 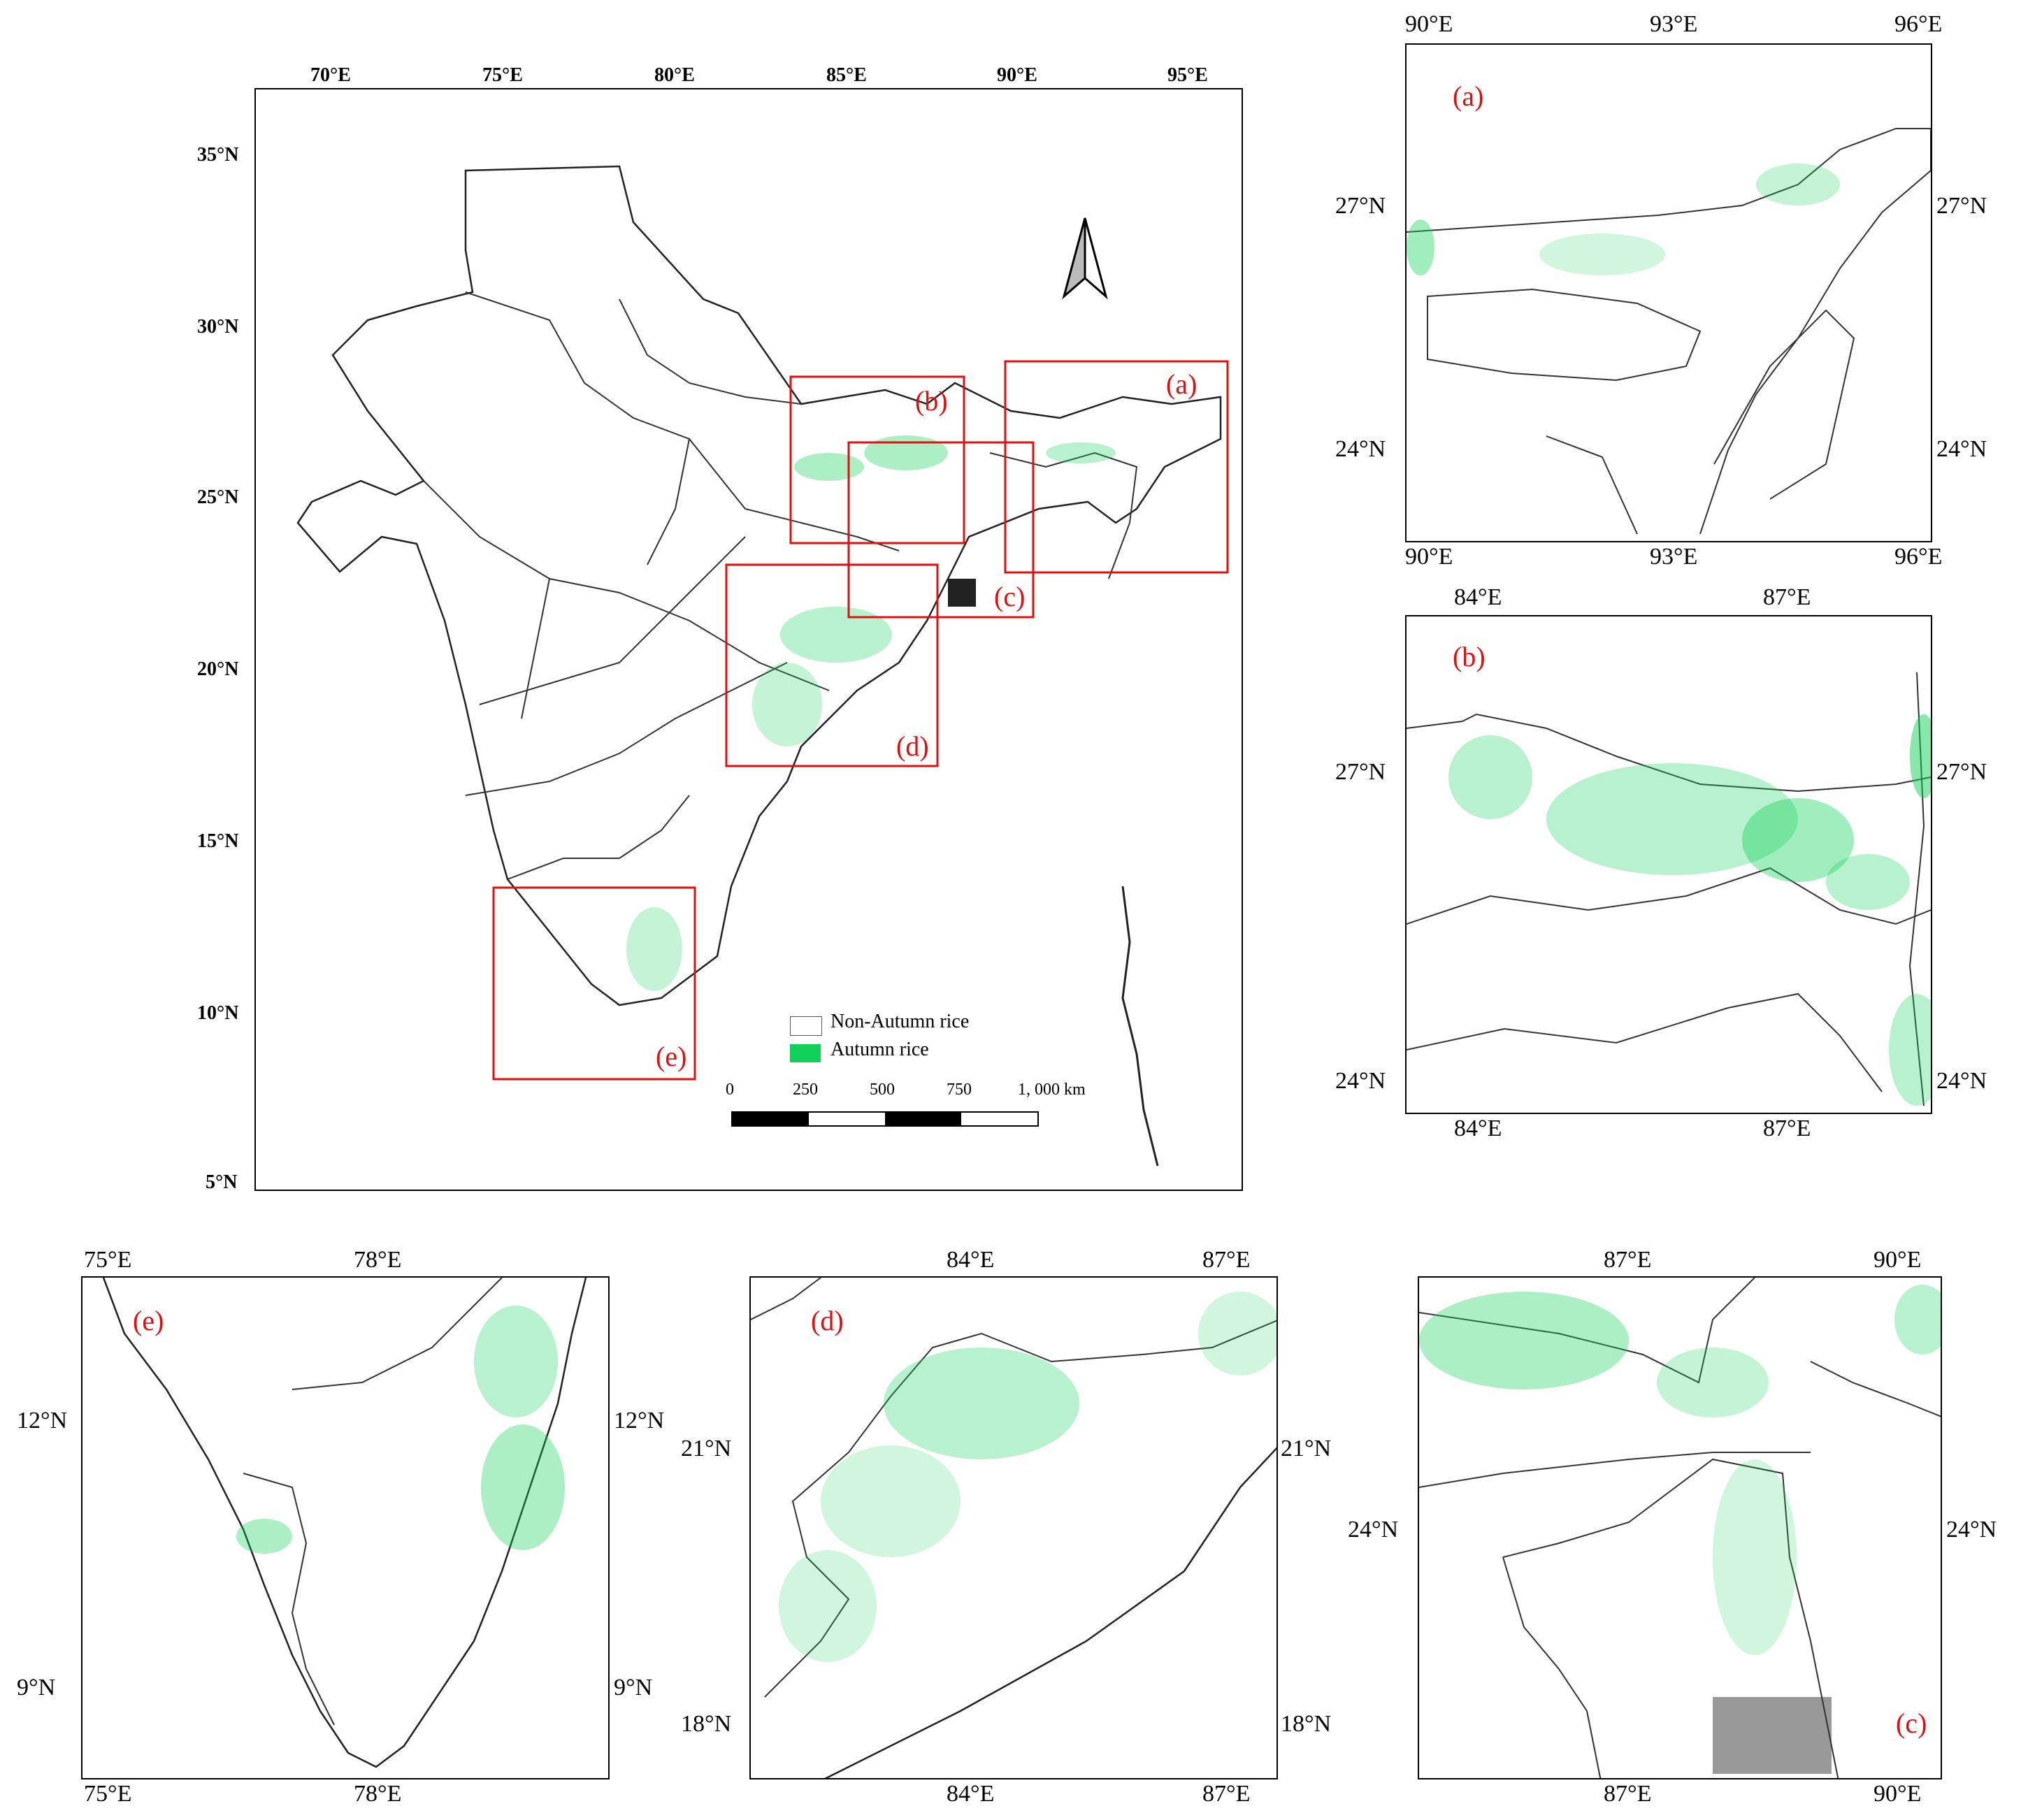 I want to click on panel-c: (c), so click(x=1680, y=1527).